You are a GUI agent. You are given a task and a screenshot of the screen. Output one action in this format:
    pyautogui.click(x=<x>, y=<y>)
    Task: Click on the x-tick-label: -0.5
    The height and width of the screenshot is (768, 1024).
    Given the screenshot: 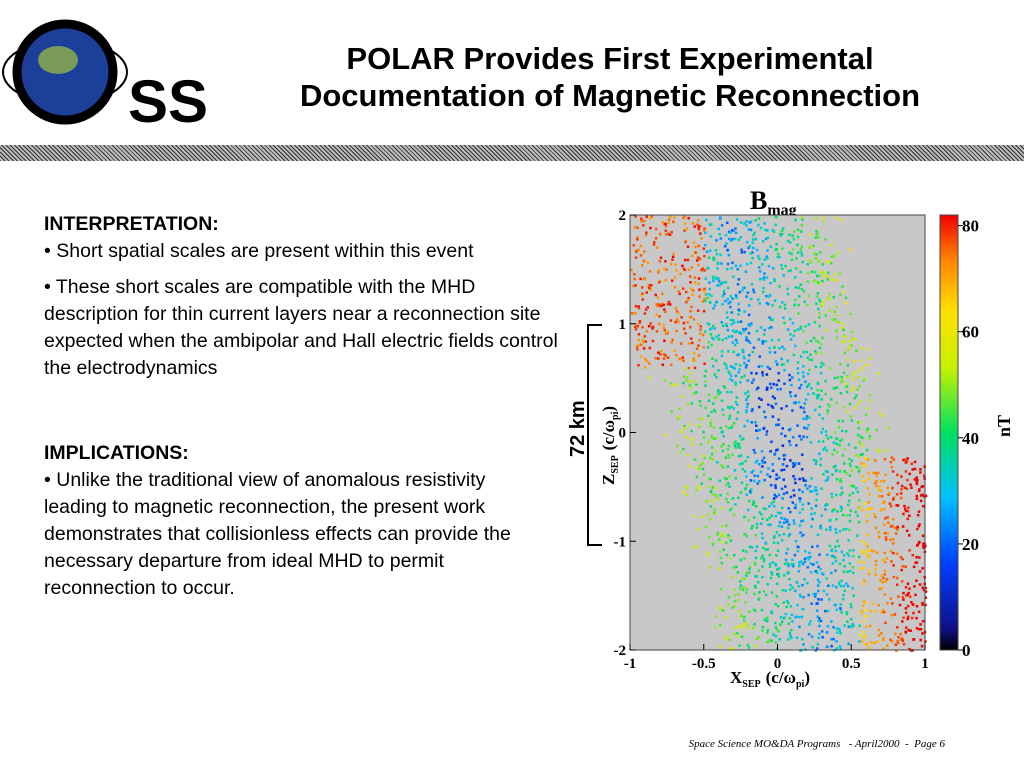 What is the action you would take?
    pyautogui.click(x=704, y=664)
    